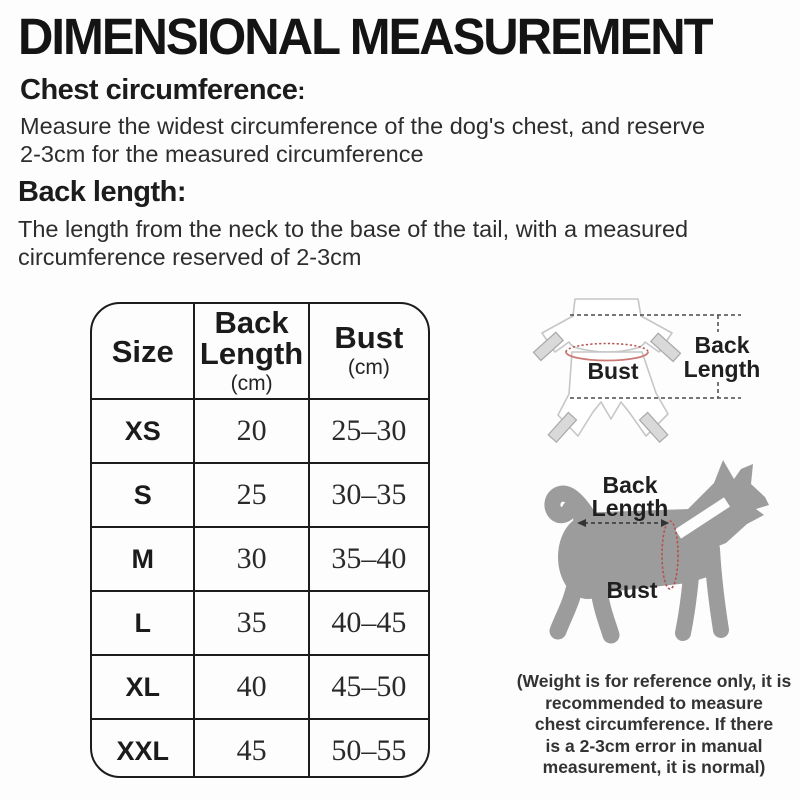  What do you see at coordinates (670, 555) in the screenshot?
I see `dog-bust-ellipse` at bounding box center [670, 555].